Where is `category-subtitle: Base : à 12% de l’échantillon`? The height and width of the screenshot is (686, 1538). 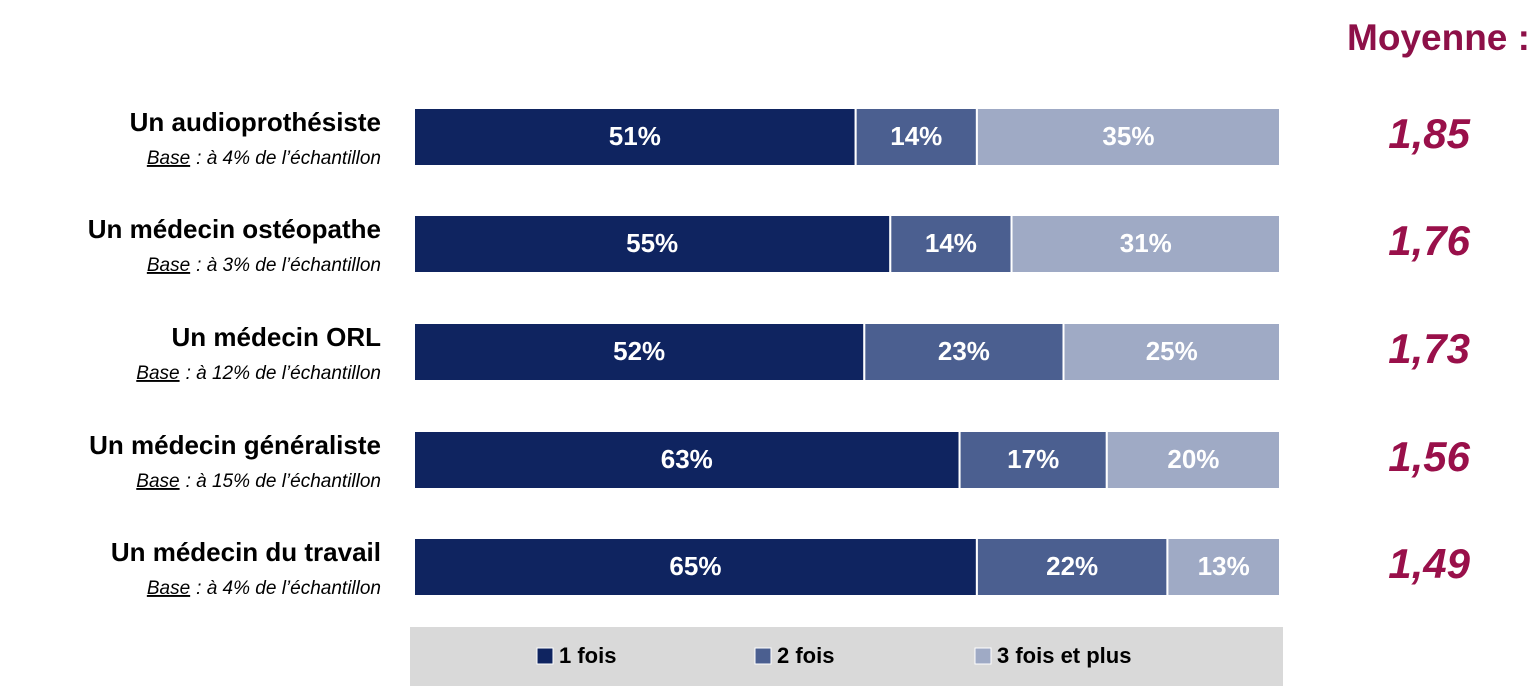 category-subtitle: Base : à 12% de l’échantillon is located at coordinates (258, 373).